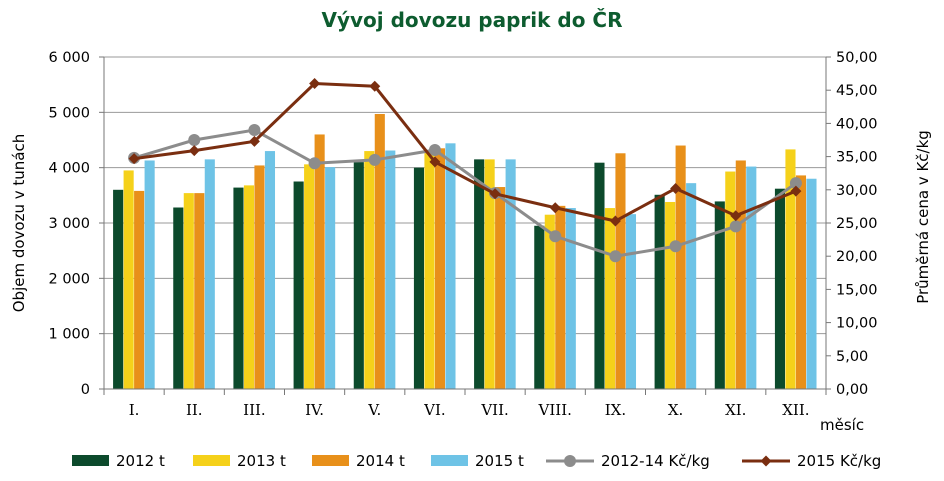 The height and width of the screenshot is (481, 944). I want to click on y2-tick-label: 50,00, so click(857, 58).